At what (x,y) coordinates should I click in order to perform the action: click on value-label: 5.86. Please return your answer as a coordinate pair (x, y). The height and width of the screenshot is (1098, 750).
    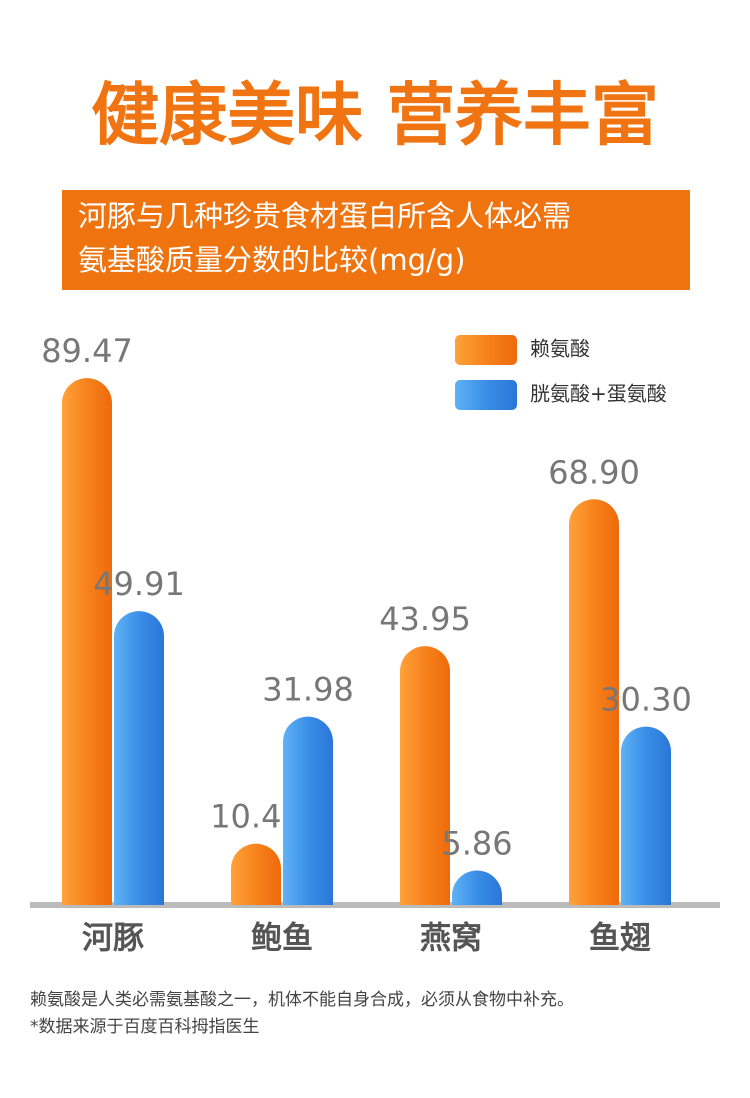
    Looking at the image, I should click on (476, 843).